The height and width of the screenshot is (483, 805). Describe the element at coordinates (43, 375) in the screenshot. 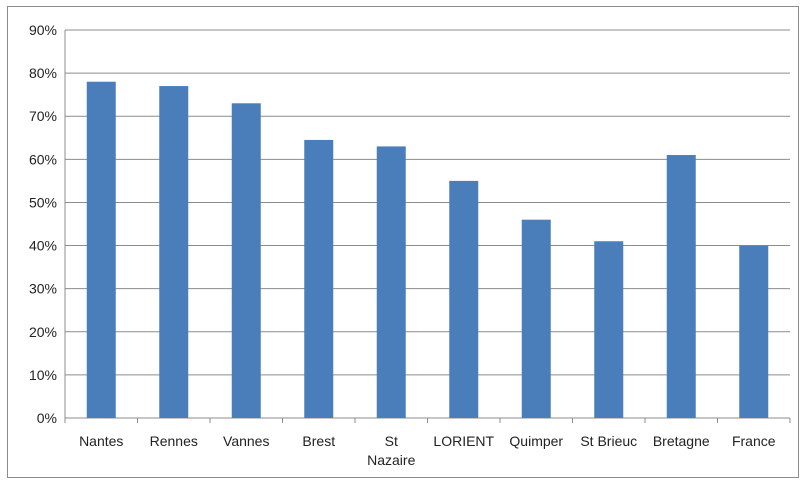

I see `y-tick-label: 10%` at that location.